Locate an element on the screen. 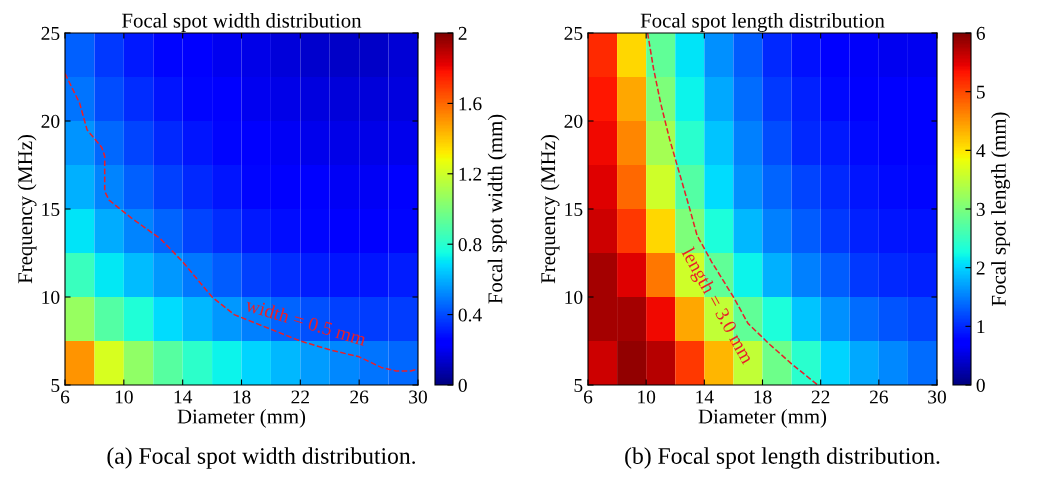 The image size is (1040, 498). color-bar-label: 1 is located at coordinates (981, 327).